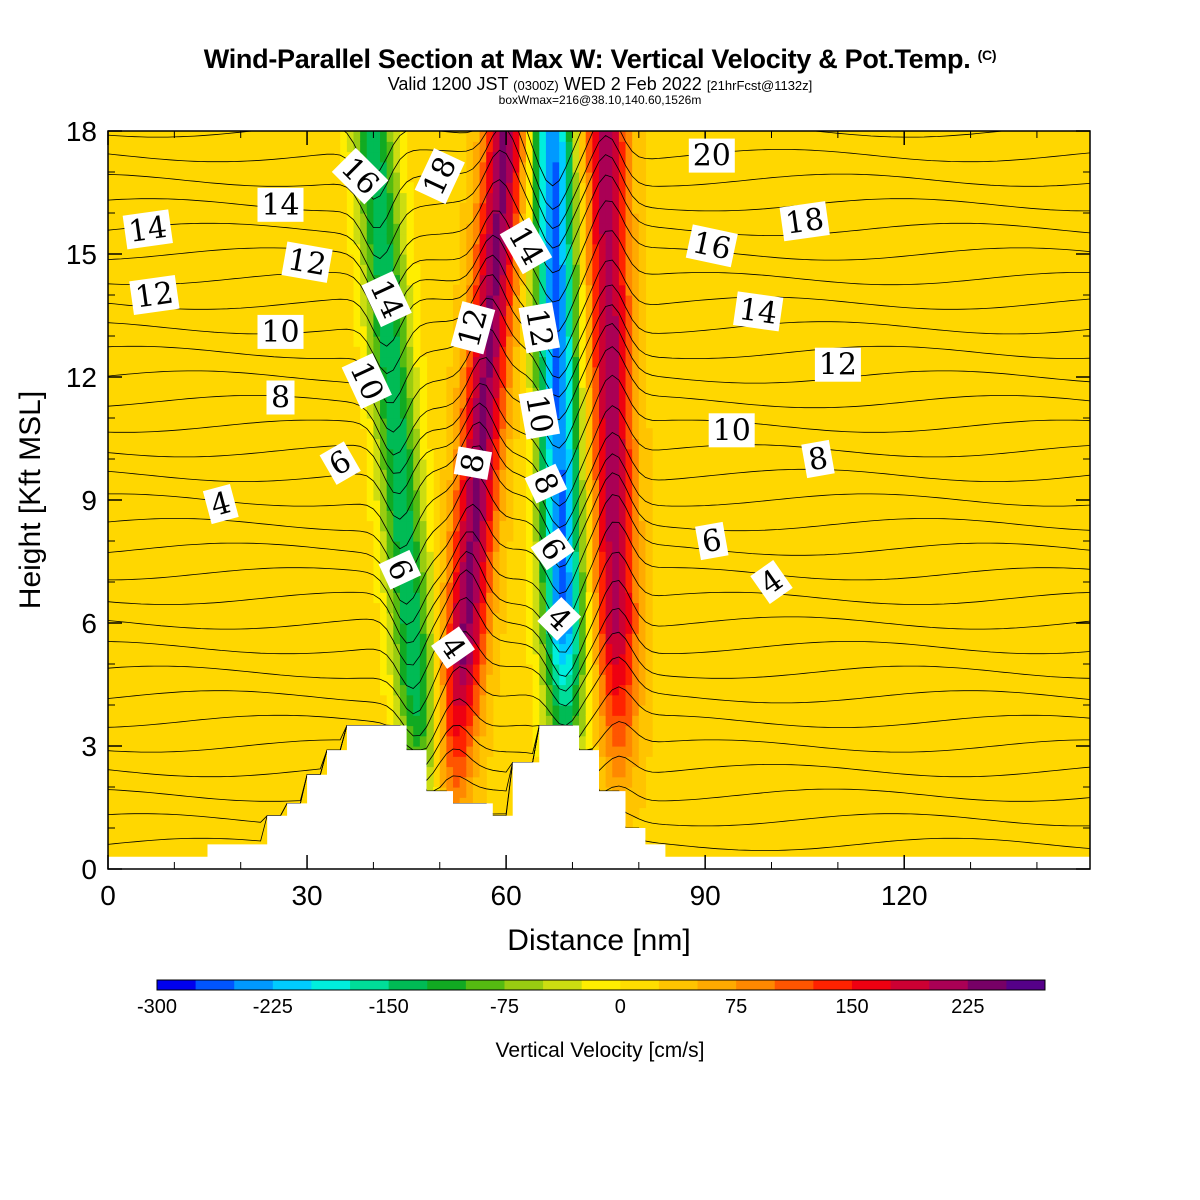 The width and height of the screenshot is (1200, 1200). I want to click on contour-label: 14, so click(758, 311).